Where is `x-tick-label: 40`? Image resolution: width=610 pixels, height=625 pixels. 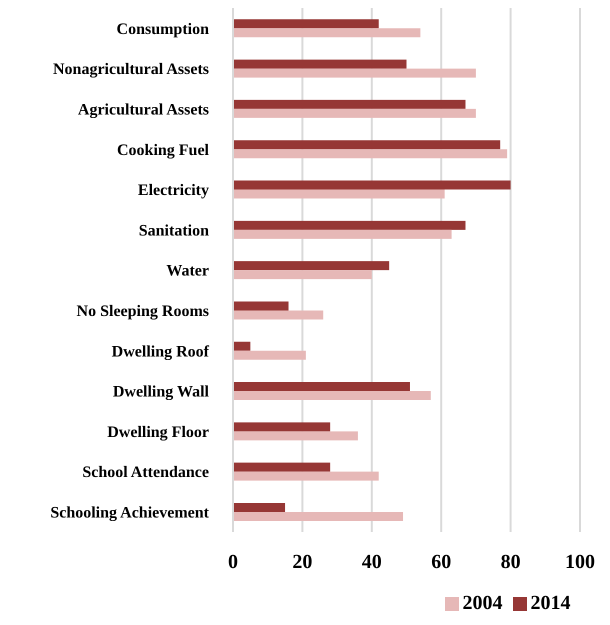
x-tick-label: 40 is located at coordinates (372, 562).